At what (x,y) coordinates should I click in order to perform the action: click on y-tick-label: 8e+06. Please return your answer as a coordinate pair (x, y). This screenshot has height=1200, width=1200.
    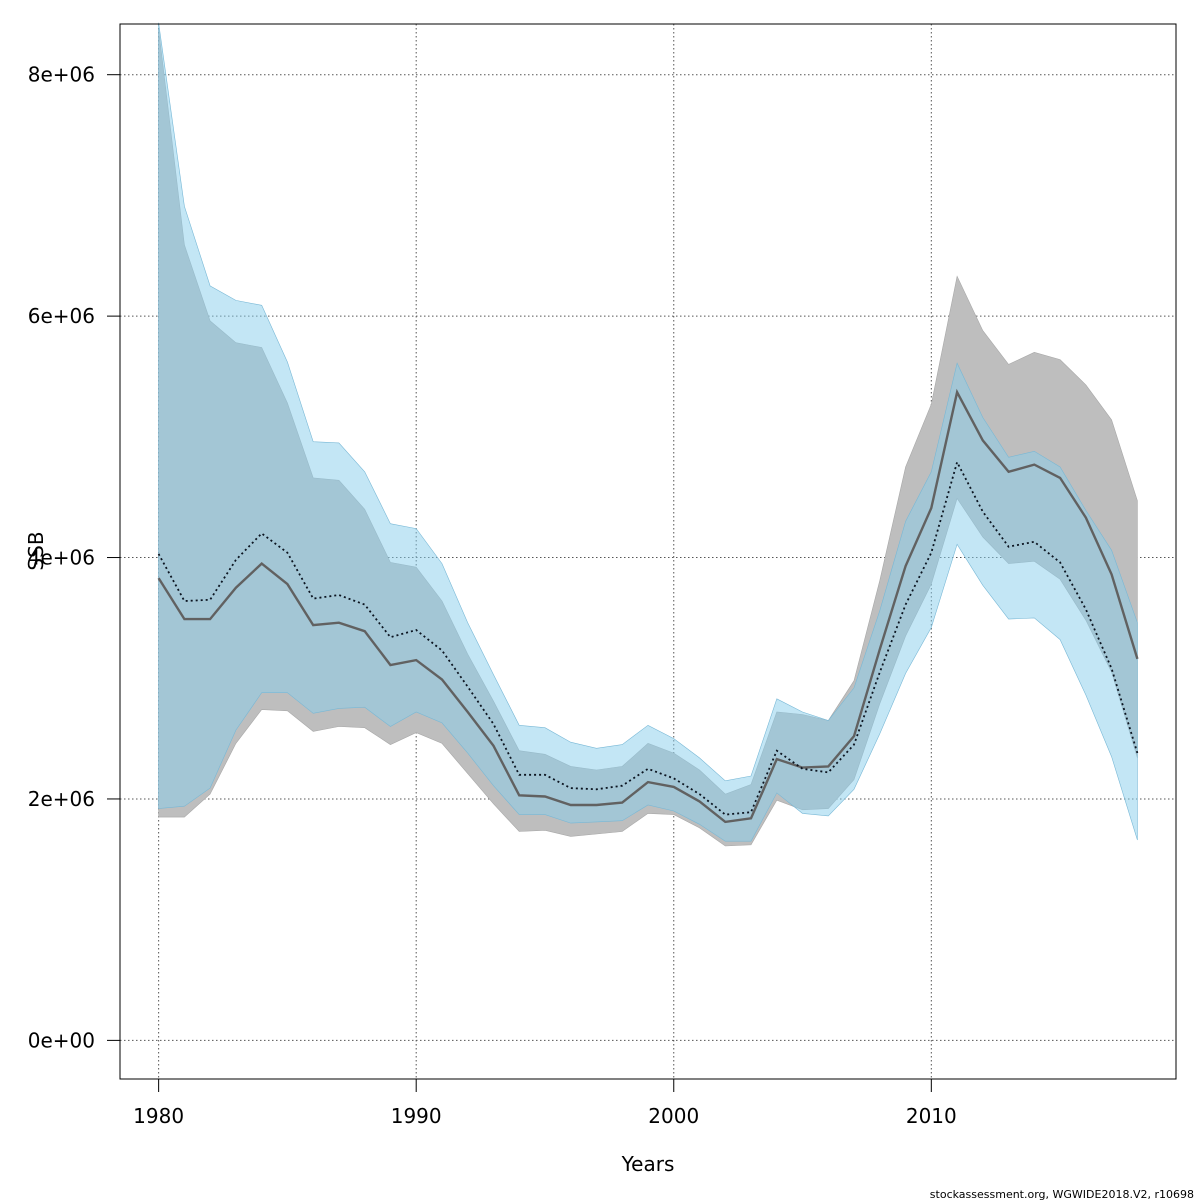
    Looking at the image, I should click on (61, 75).